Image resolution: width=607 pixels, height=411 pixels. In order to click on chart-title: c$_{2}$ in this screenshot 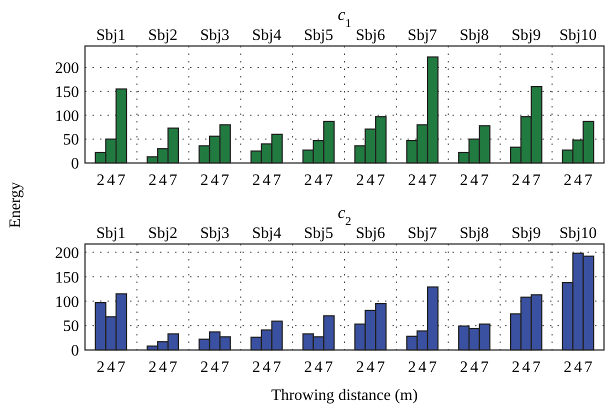, I will do `click(345, 215)`.